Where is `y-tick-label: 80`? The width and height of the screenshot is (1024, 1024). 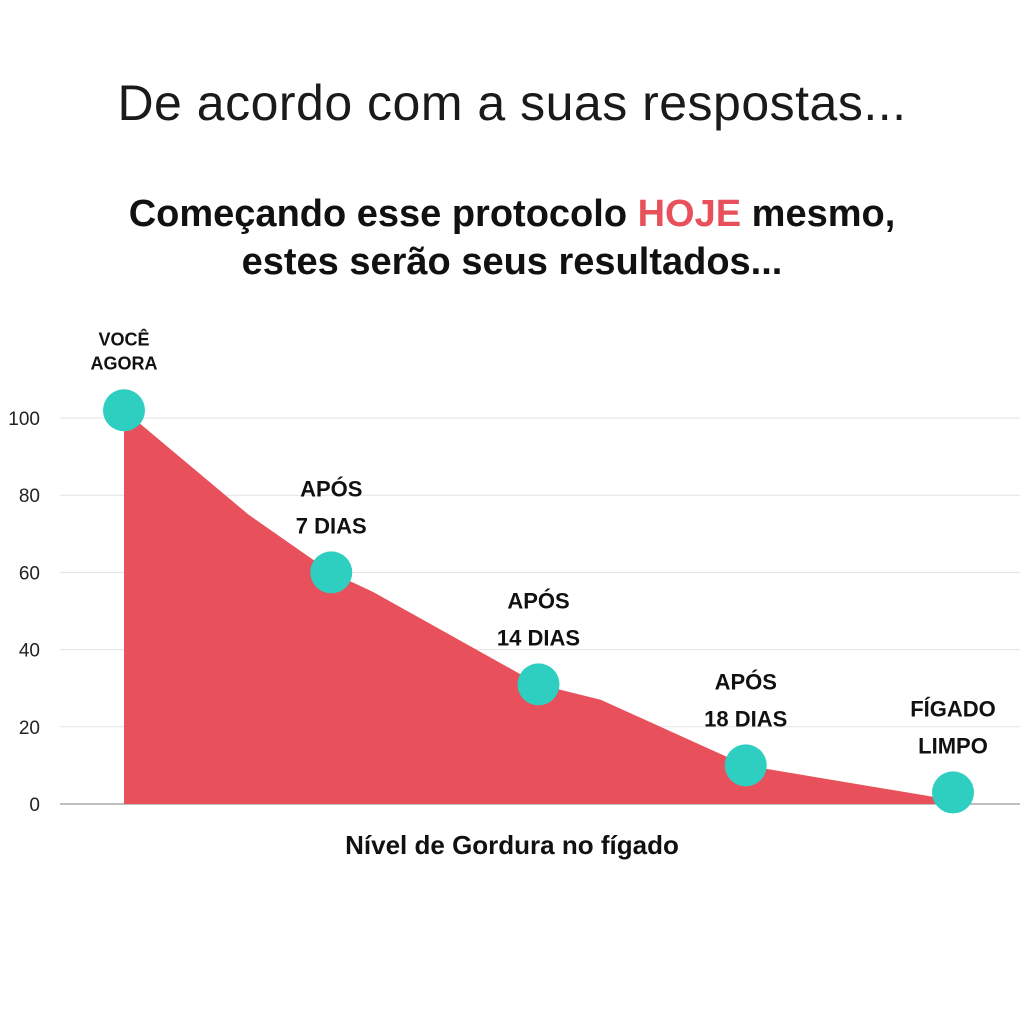
y-tick-label: 80 is located at coordinates (29, 496).